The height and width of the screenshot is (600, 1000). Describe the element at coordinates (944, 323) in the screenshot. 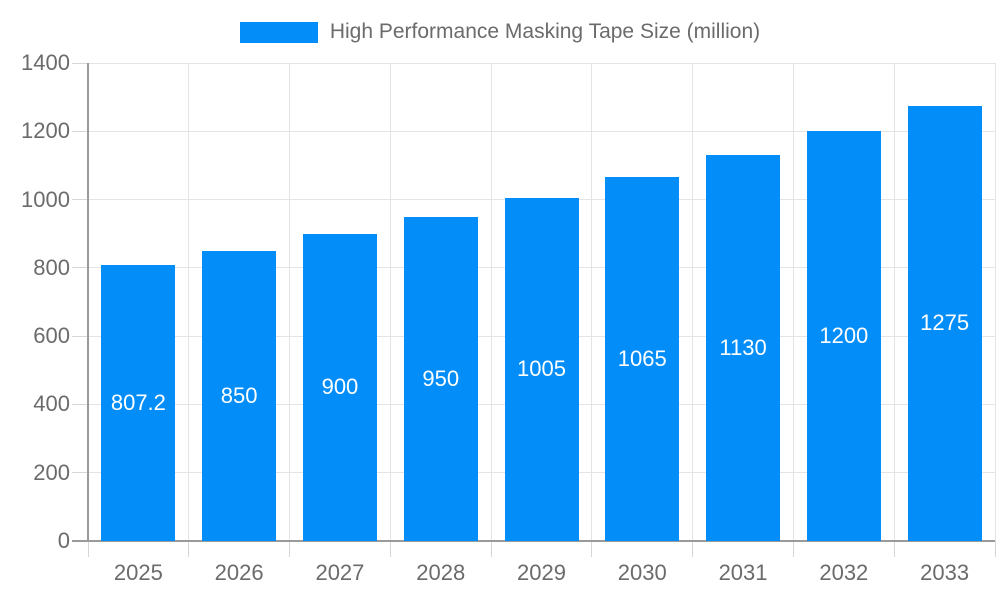

I see `bar-2033` at that location.